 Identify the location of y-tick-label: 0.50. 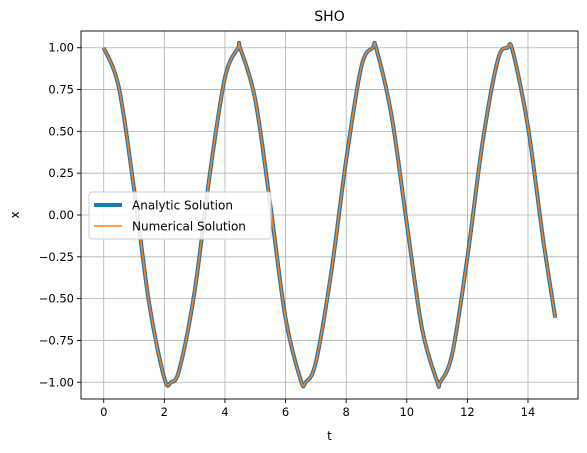
(61, 131).